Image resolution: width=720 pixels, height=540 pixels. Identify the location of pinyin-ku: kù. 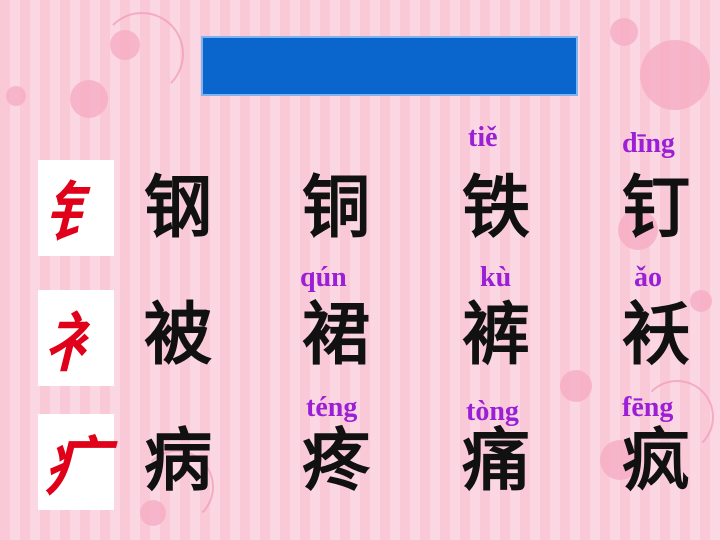
(496, 277).